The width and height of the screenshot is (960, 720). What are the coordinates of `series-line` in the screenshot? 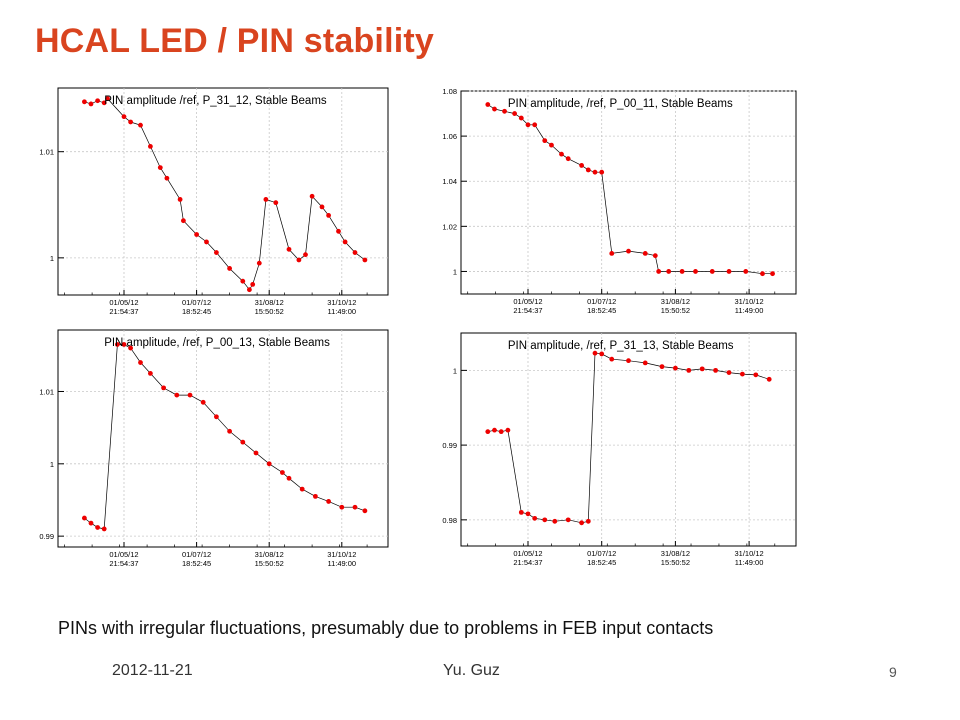 It's located at (630, 189).